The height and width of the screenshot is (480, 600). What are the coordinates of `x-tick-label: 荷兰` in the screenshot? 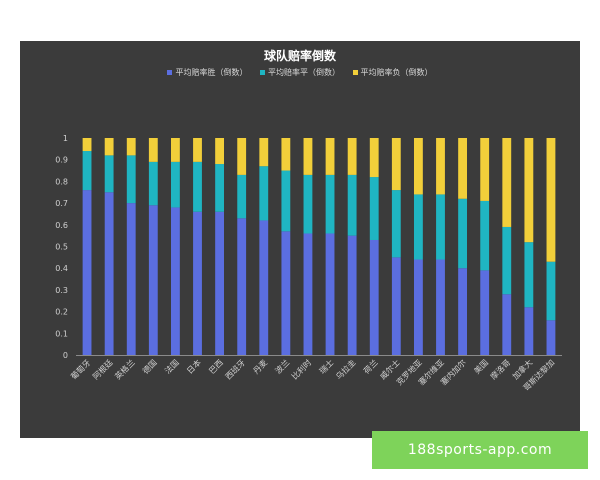 It's located at (370, 366).